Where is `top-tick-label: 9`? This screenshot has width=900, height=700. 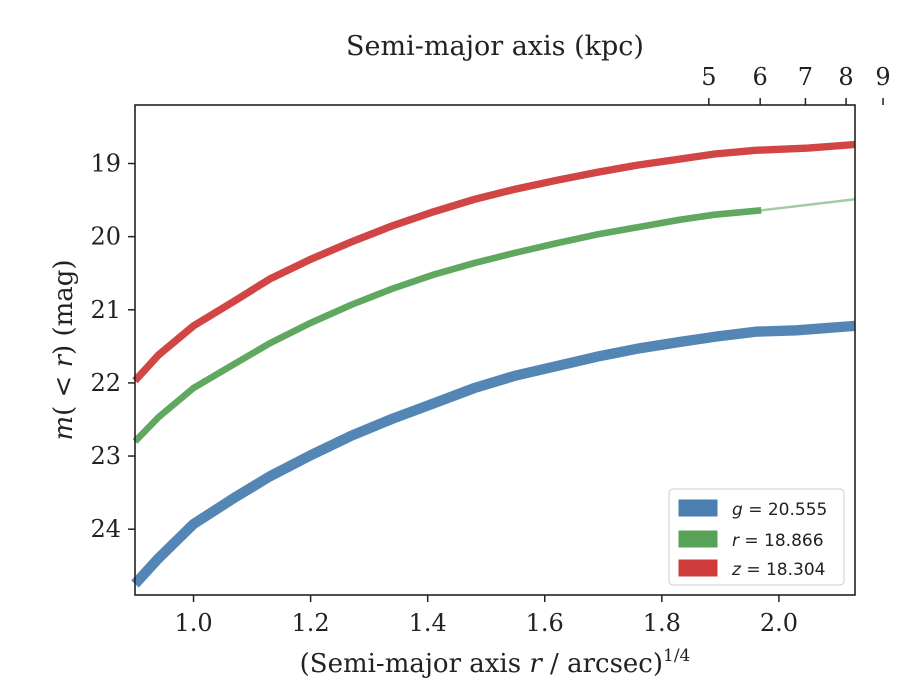 top-tick-label: 9 is located at coordinates (882, 77).